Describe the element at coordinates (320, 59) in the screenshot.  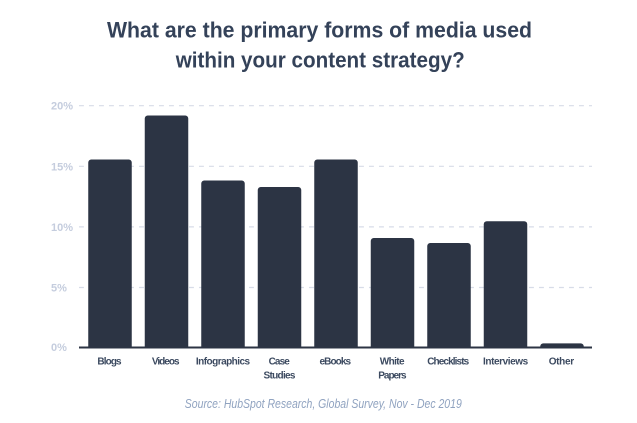
I see `svg-text: within your content strategy?` at that location.